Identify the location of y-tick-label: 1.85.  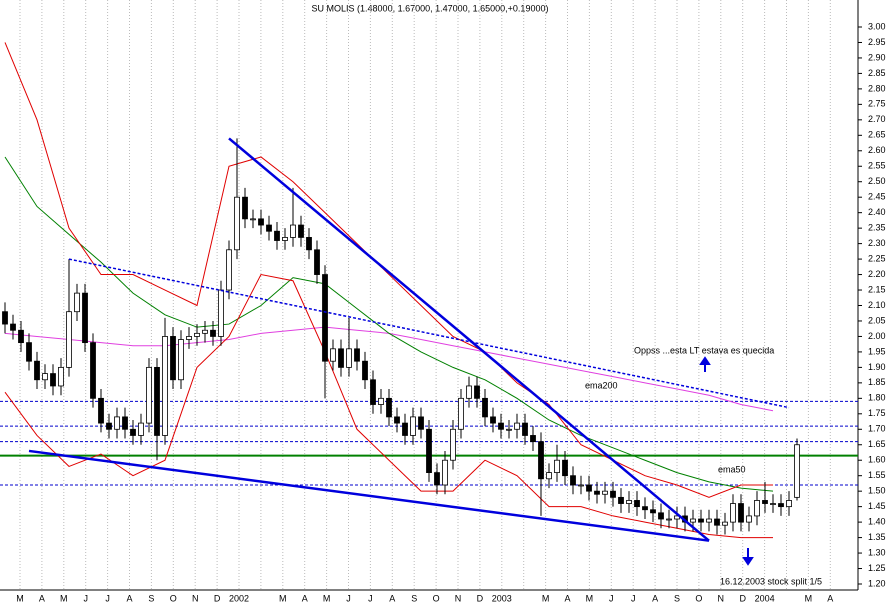
(877, 382).